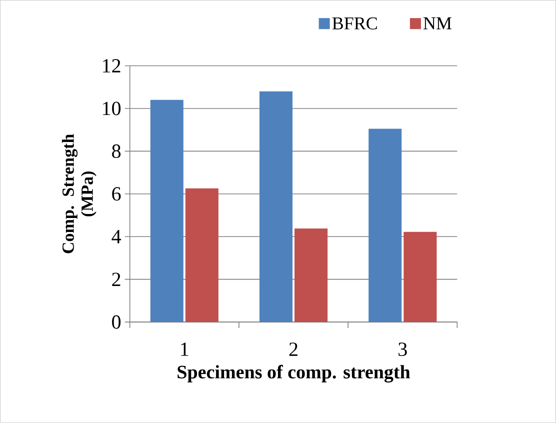 The width and height of the screenshot is (556, 423). What do you see at coordinates (116, 322) in the screenshot?
I see `y-tick-label: 0` at bounding box center [116, 322].